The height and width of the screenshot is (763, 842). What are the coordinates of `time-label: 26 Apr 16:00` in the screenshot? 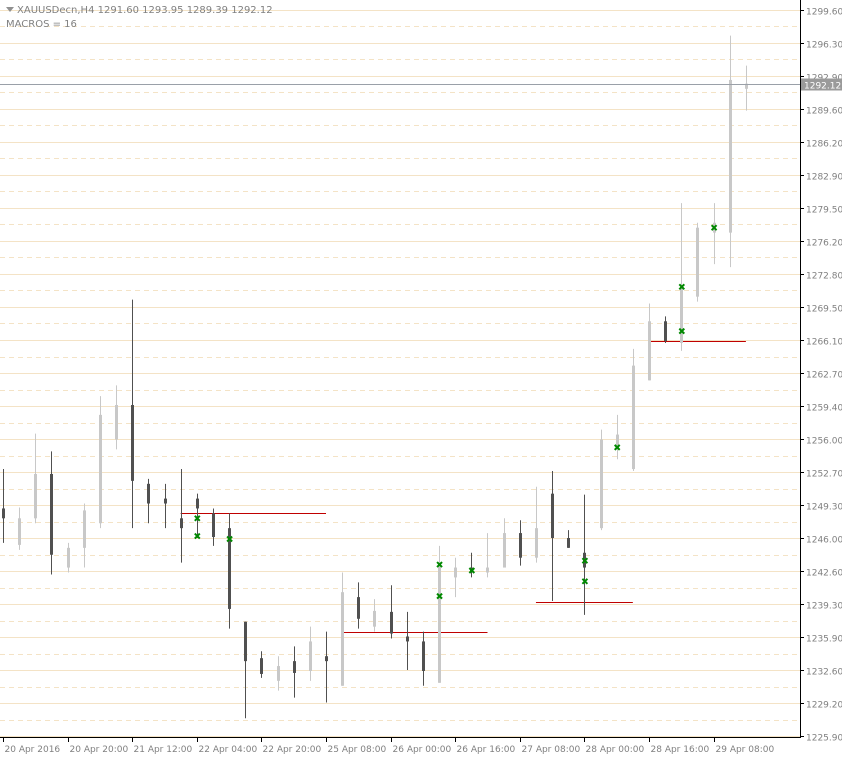 It's located at (486, 750).